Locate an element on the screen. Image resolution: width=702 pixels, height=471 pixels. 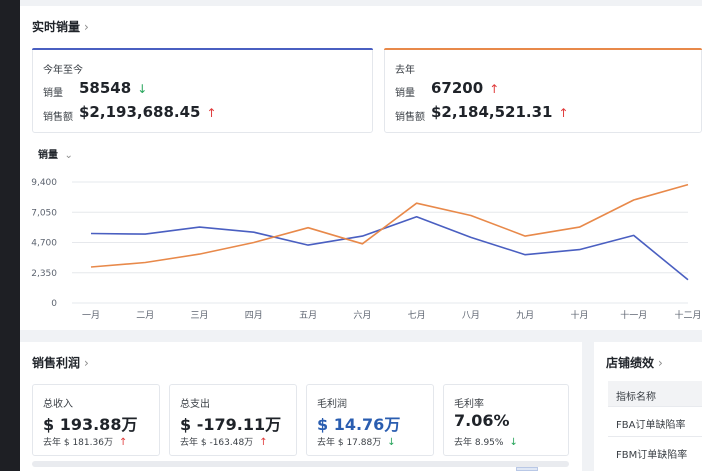
y-tick-label: 7,050 is located at coordinates (44, 213).